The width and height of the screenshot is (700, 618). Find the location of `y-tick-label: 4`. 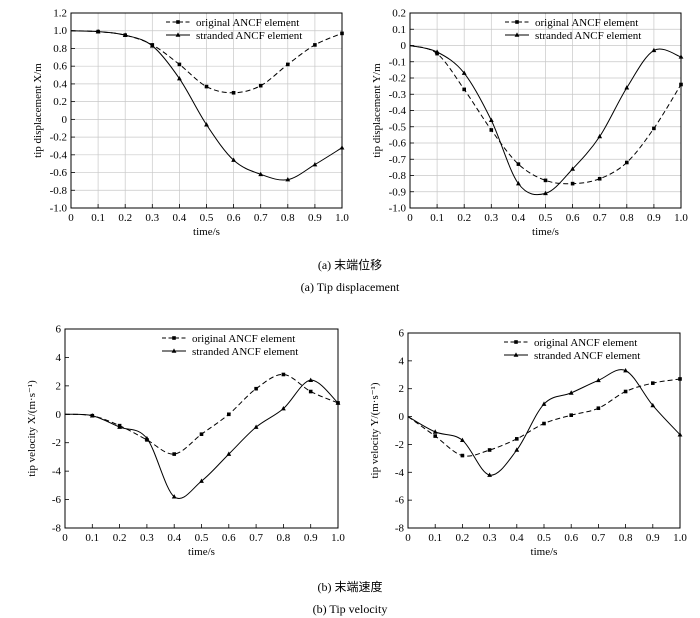

y-tick-label: 4 is located at coordinates (402, 361).